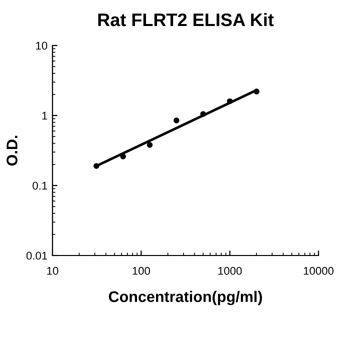  I want to click on x-tick-label: 10000, so click(319, 270).